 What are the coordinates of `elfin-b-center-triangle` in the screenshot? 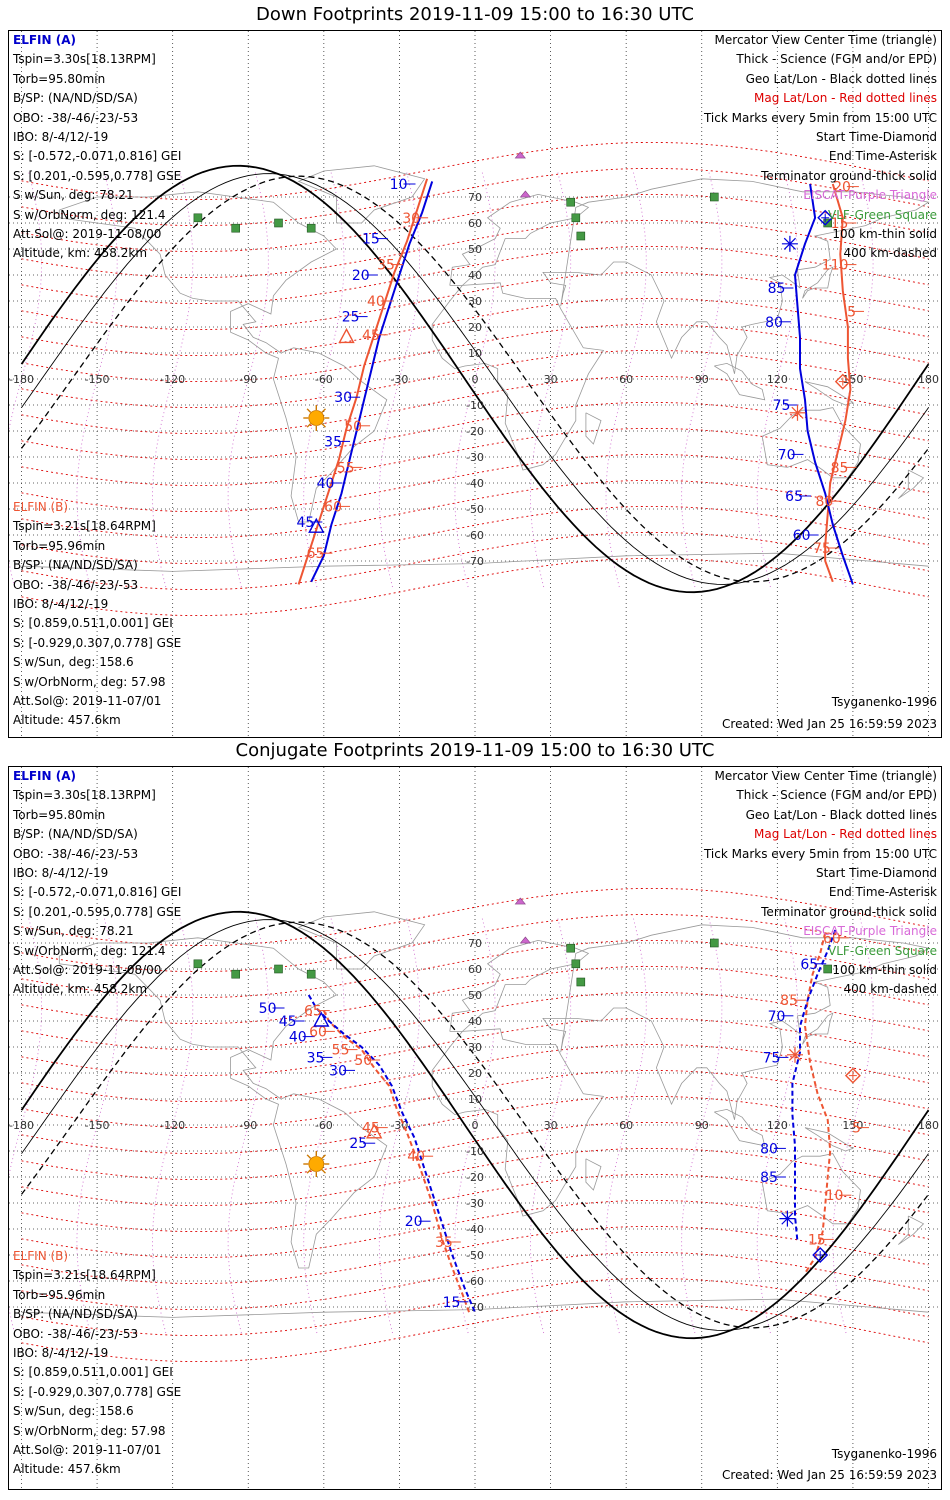 It's located at (346, 335).